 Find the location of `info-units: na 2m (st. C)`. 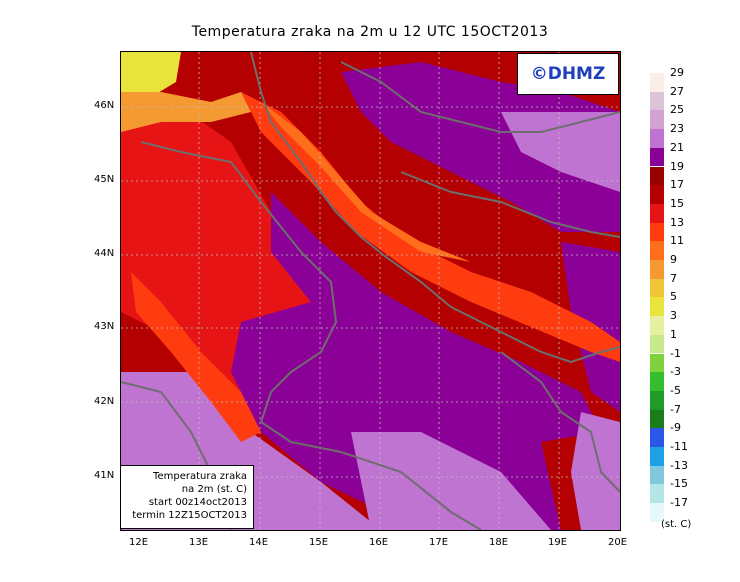

info-units: na 2m (st. C) is located at coordinates (214, 489).